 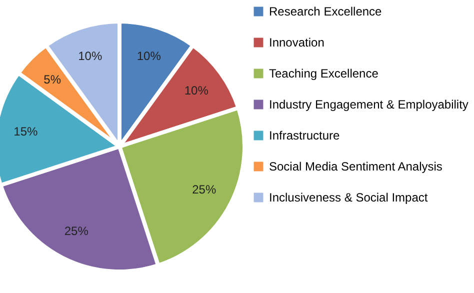 What do you see at coordinates (325, 11) in the screenshot?
I see `legend-label: Research Excellence` at bounding box center [325, 11].